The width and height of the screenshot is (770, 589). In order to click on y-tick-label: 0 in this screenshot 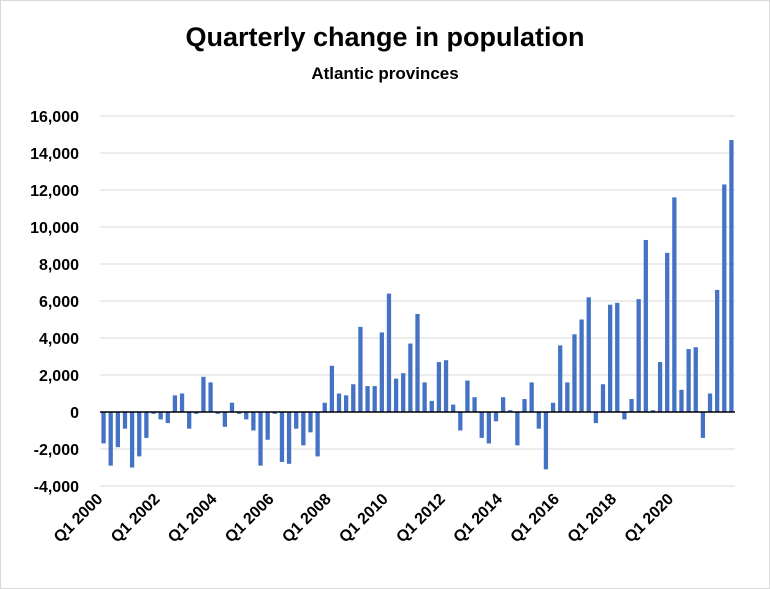, I will do `click(74, 413)`.